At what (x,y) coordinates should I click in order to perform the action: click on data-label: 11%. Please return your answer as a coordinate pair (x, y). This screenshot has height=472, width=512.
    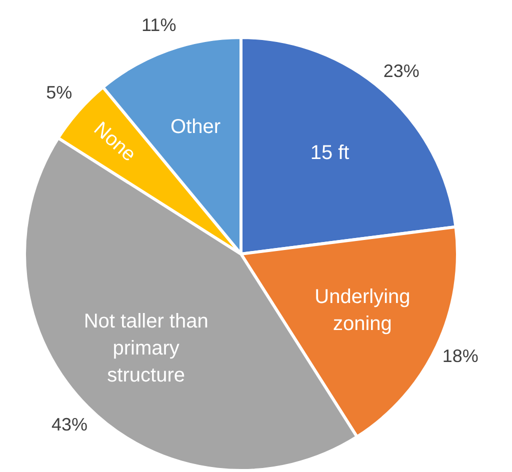
    Looking at the image, I should click on (159, 24).